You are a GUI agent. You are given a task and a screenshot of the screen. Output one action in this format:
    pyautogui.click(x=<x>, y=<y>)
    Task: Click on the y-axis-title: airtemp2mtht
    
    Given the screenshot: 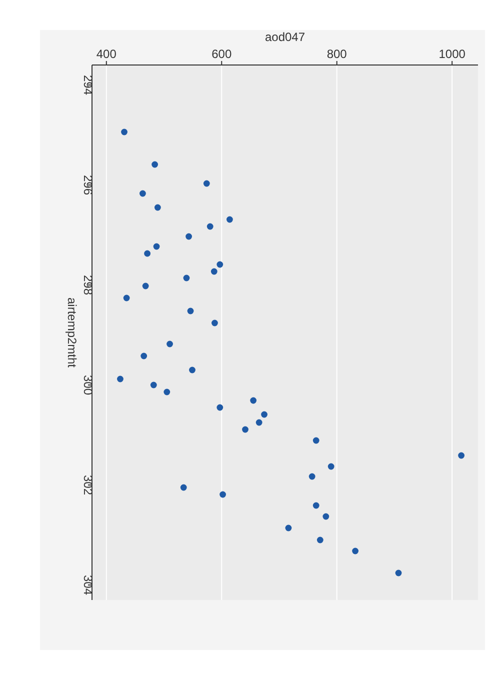 What is the action you would take?
    pyautogui.click(x=72, y=332)
    